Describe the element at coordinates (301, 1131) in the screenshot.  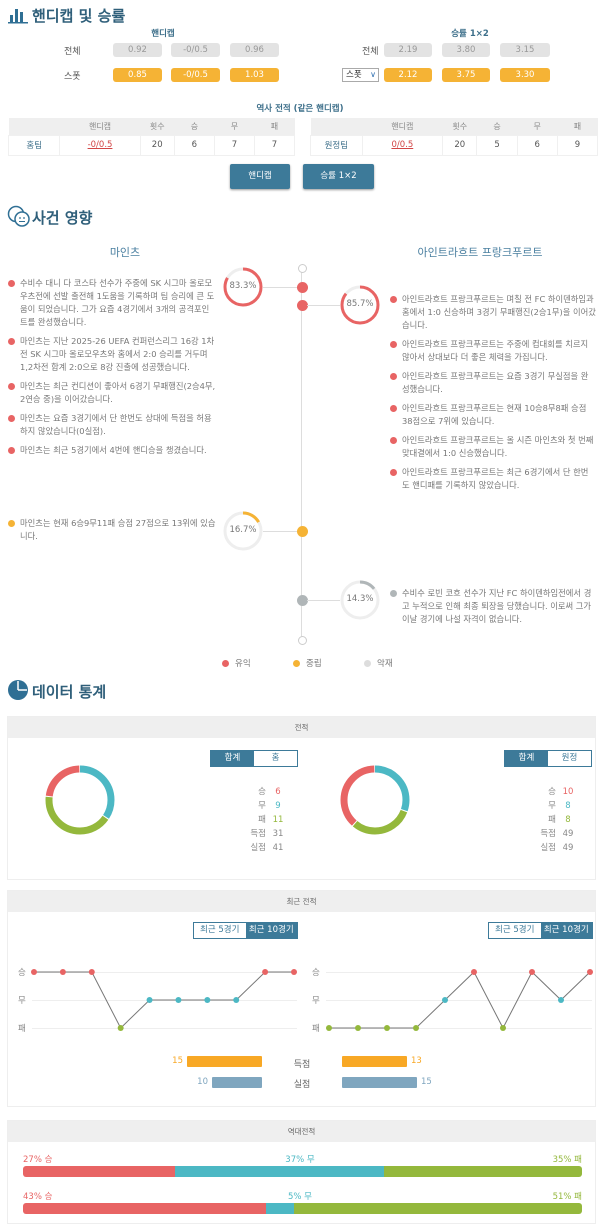
I see `h2h-header: 역대전적` at that location.